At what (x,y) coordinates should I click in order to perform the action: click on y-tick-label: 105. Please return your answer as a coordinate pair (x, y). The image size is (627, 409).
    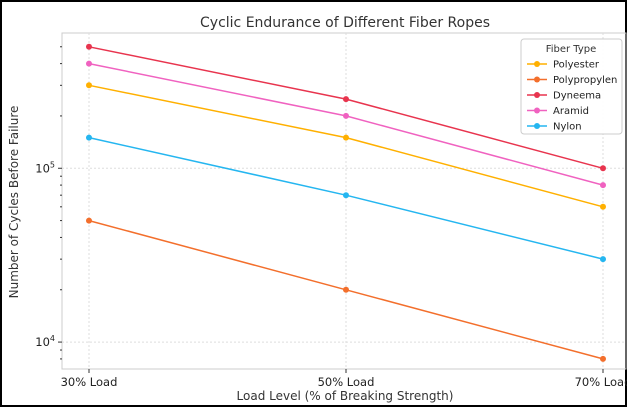
    Looking at the image, I should click on (45, 167).